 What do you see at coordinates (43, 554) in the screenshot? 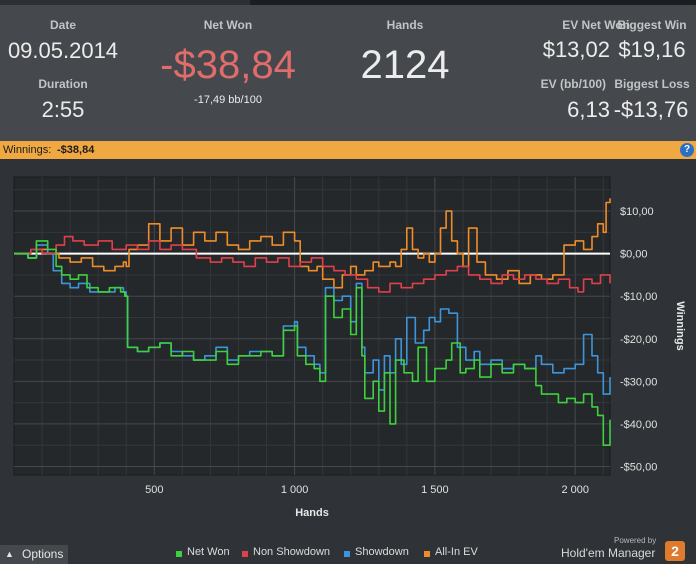
I see `options-label: Options` at bounding box center [43, 554].